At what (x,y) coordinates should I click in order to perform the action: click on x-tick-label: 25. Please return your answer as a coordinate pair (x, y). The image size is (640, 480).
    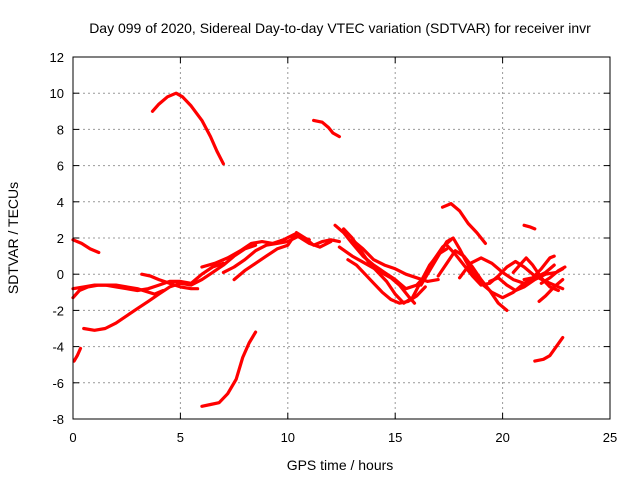
    Looking at the image, I should click on (610, 437).